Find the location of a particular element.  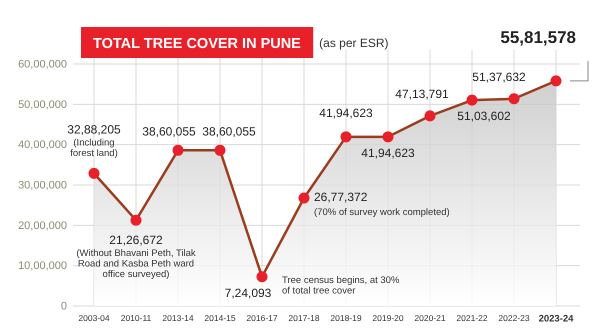

x-tick-label: 2018-19 is located at coordinates (346, 318).